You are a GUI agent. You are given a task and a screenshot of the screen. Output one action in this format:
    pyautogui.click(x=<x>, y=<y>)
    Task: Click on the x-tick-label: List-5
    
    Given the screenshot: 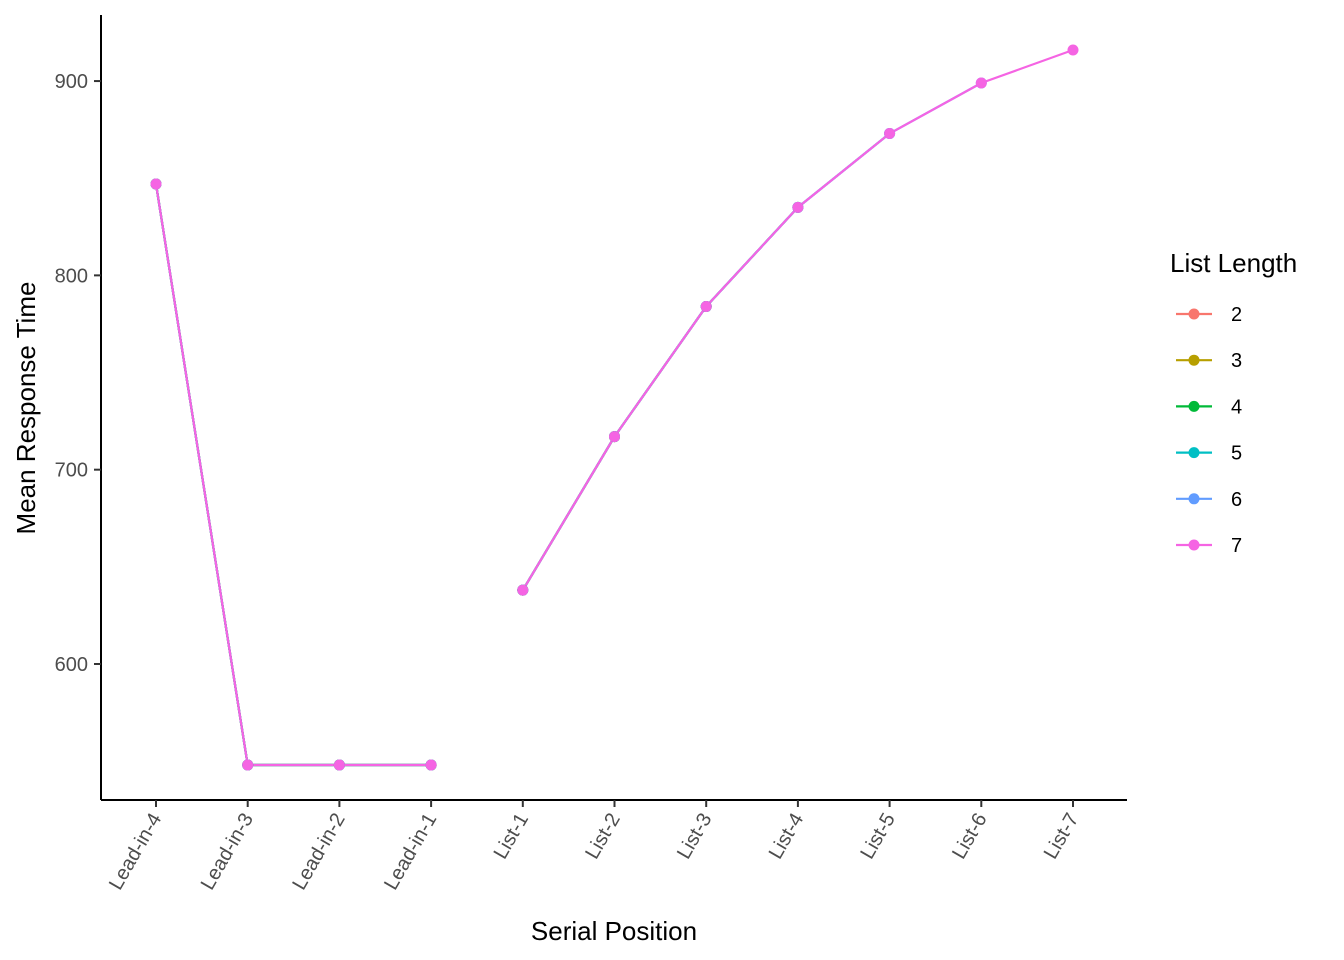 What is the action you would take?
    pyautogui.click(x=878, y=836)
    